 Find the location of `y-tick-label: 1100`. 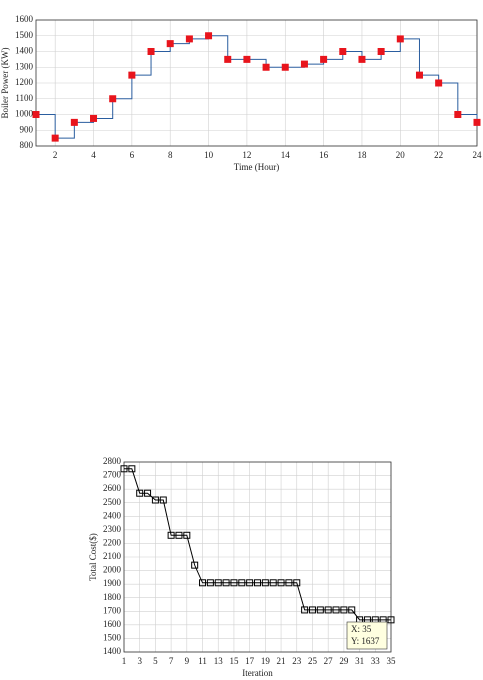

y-tick-label: 1100 is located at coordinates (24, 98).